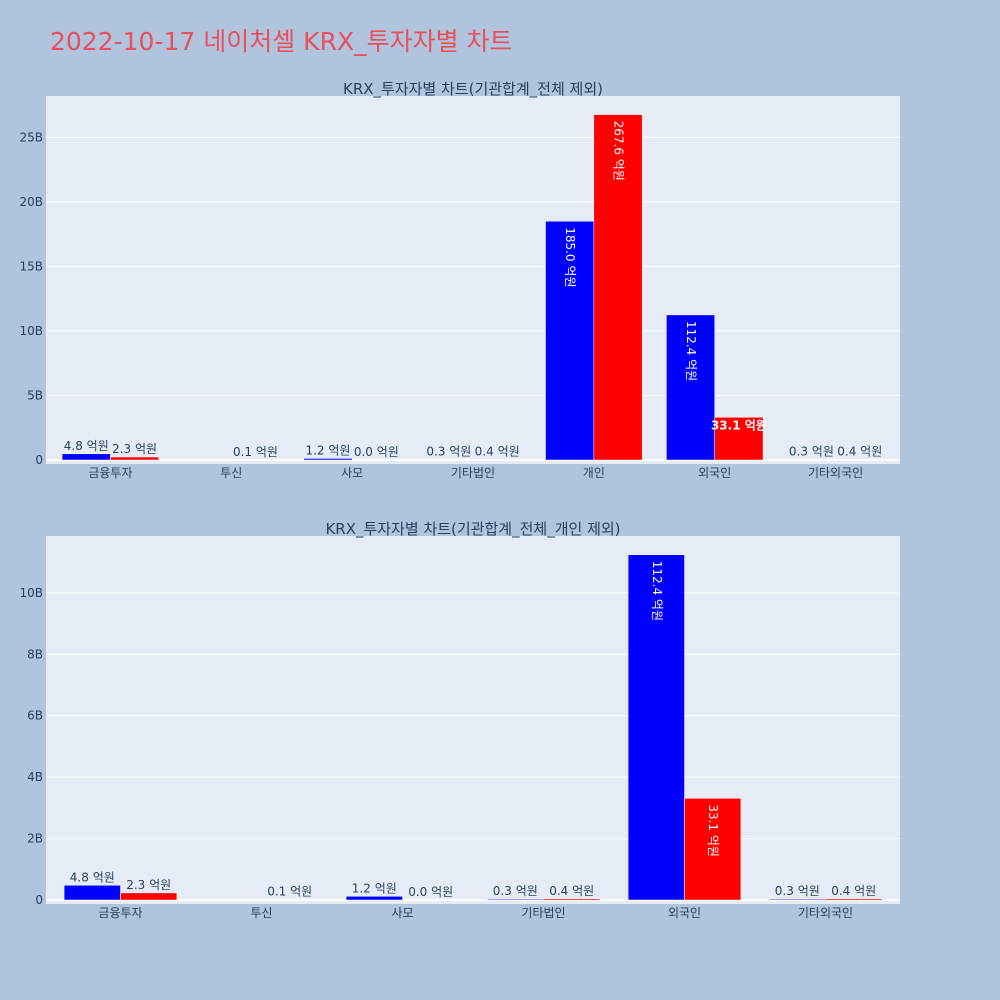 Image resolution: width=1000 pixels, height=1000 pixels. Describe the element at coordinates (594, 473) in the screenshot. I see `x-tick-label: 개인` at that location.